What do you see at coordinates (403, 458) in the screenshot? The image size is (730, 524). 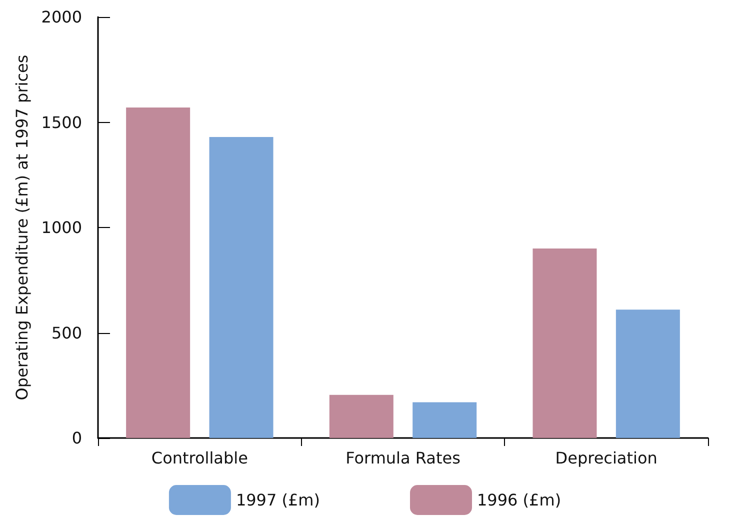 I see `x-tick-label: Formula Rates` at bounding box center [403, 458].